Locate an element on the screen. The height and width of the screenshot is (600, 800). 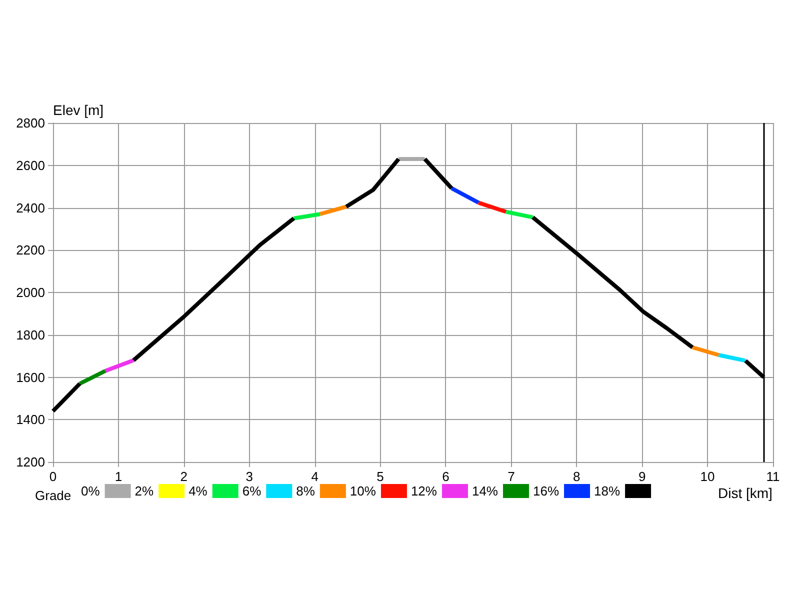
legend-label: 14% is located at coordinates (485, 491).